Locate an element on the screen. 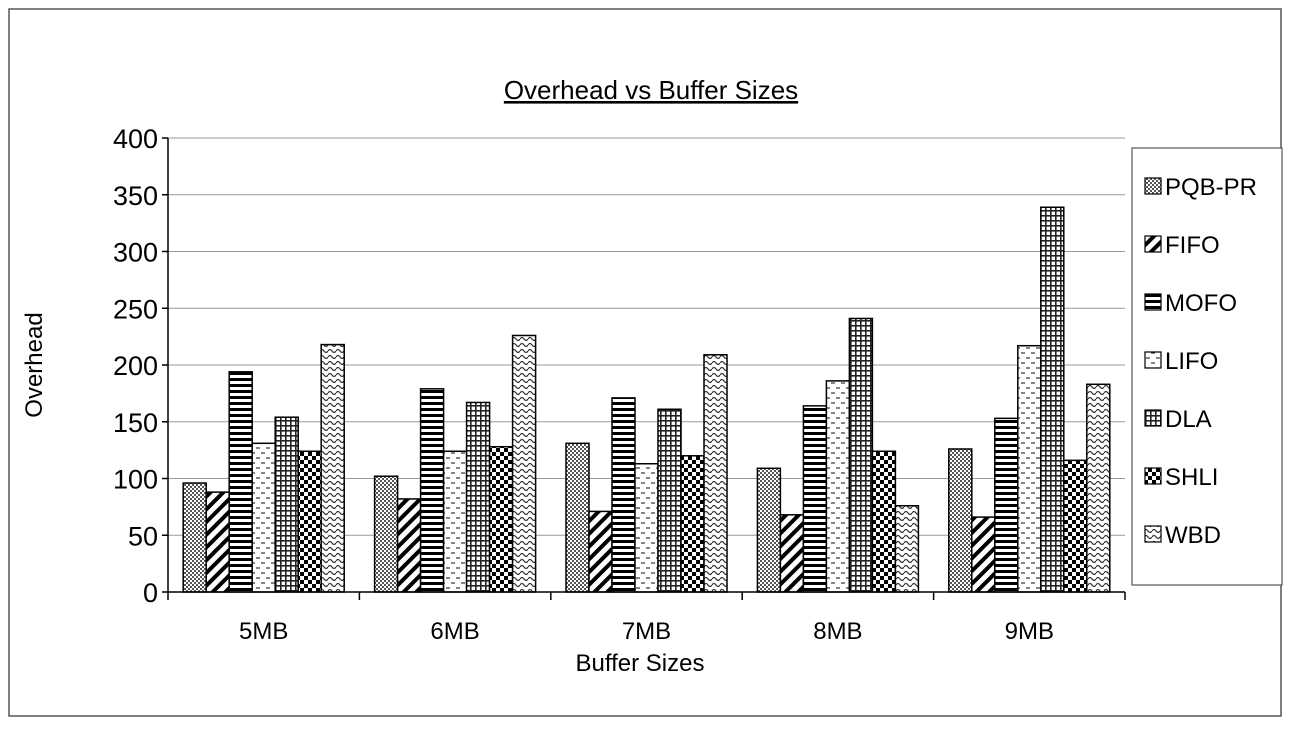 The image size is (1290, 730). legend: PQB-PR FIFO MOFO LIFO DLA SHLI WBD is located at coordinates (1207, 366).